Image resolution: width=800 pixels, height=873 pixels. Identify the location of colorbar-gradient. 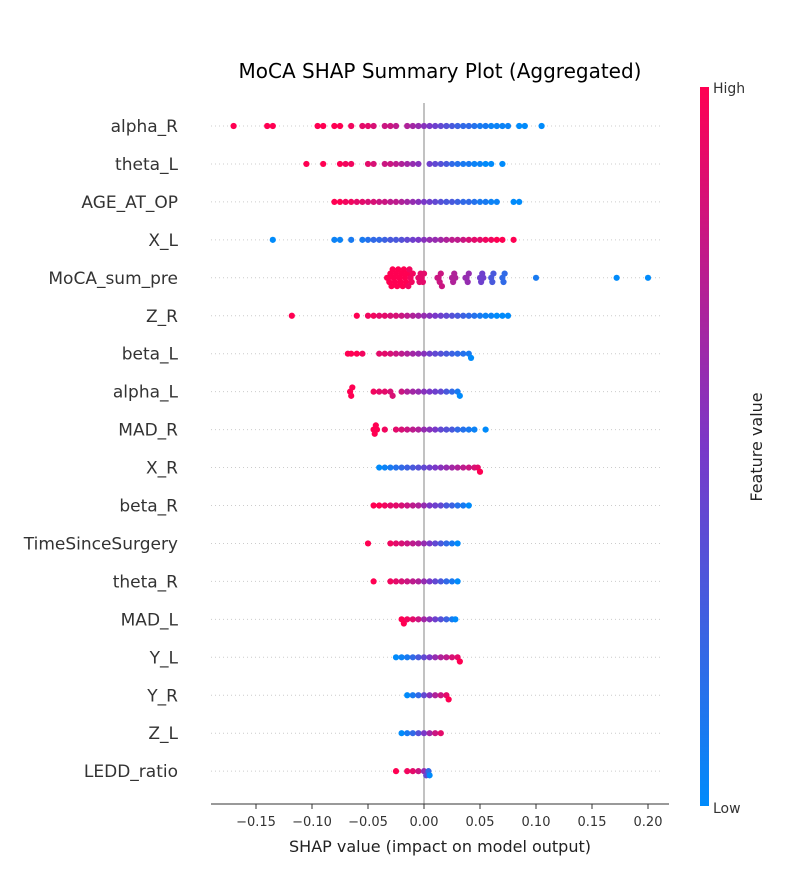
(704, 446).